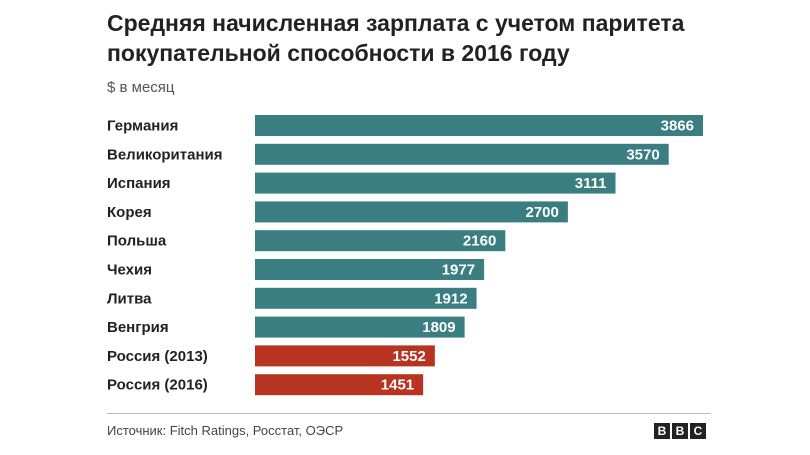 This screenshot has width=810, height=455. Describe the element at coordinates (408, 356) in the screenshot. I see `bar-value-label: 1552` at that location.